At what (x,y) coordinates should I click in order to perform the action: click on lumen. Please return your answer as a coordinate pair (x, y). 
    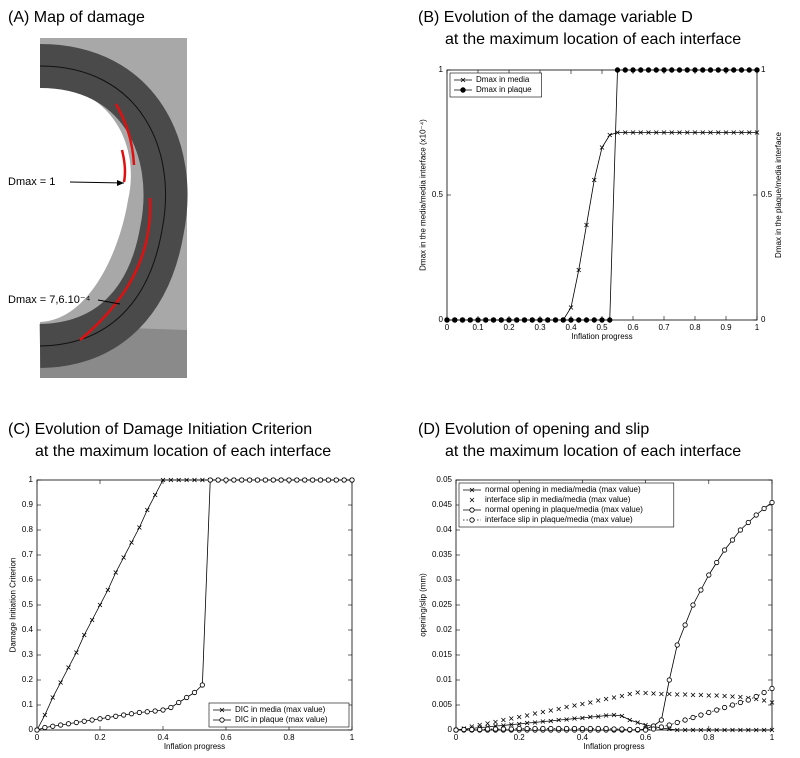
    Looking at the image, I should click on (85, 203).